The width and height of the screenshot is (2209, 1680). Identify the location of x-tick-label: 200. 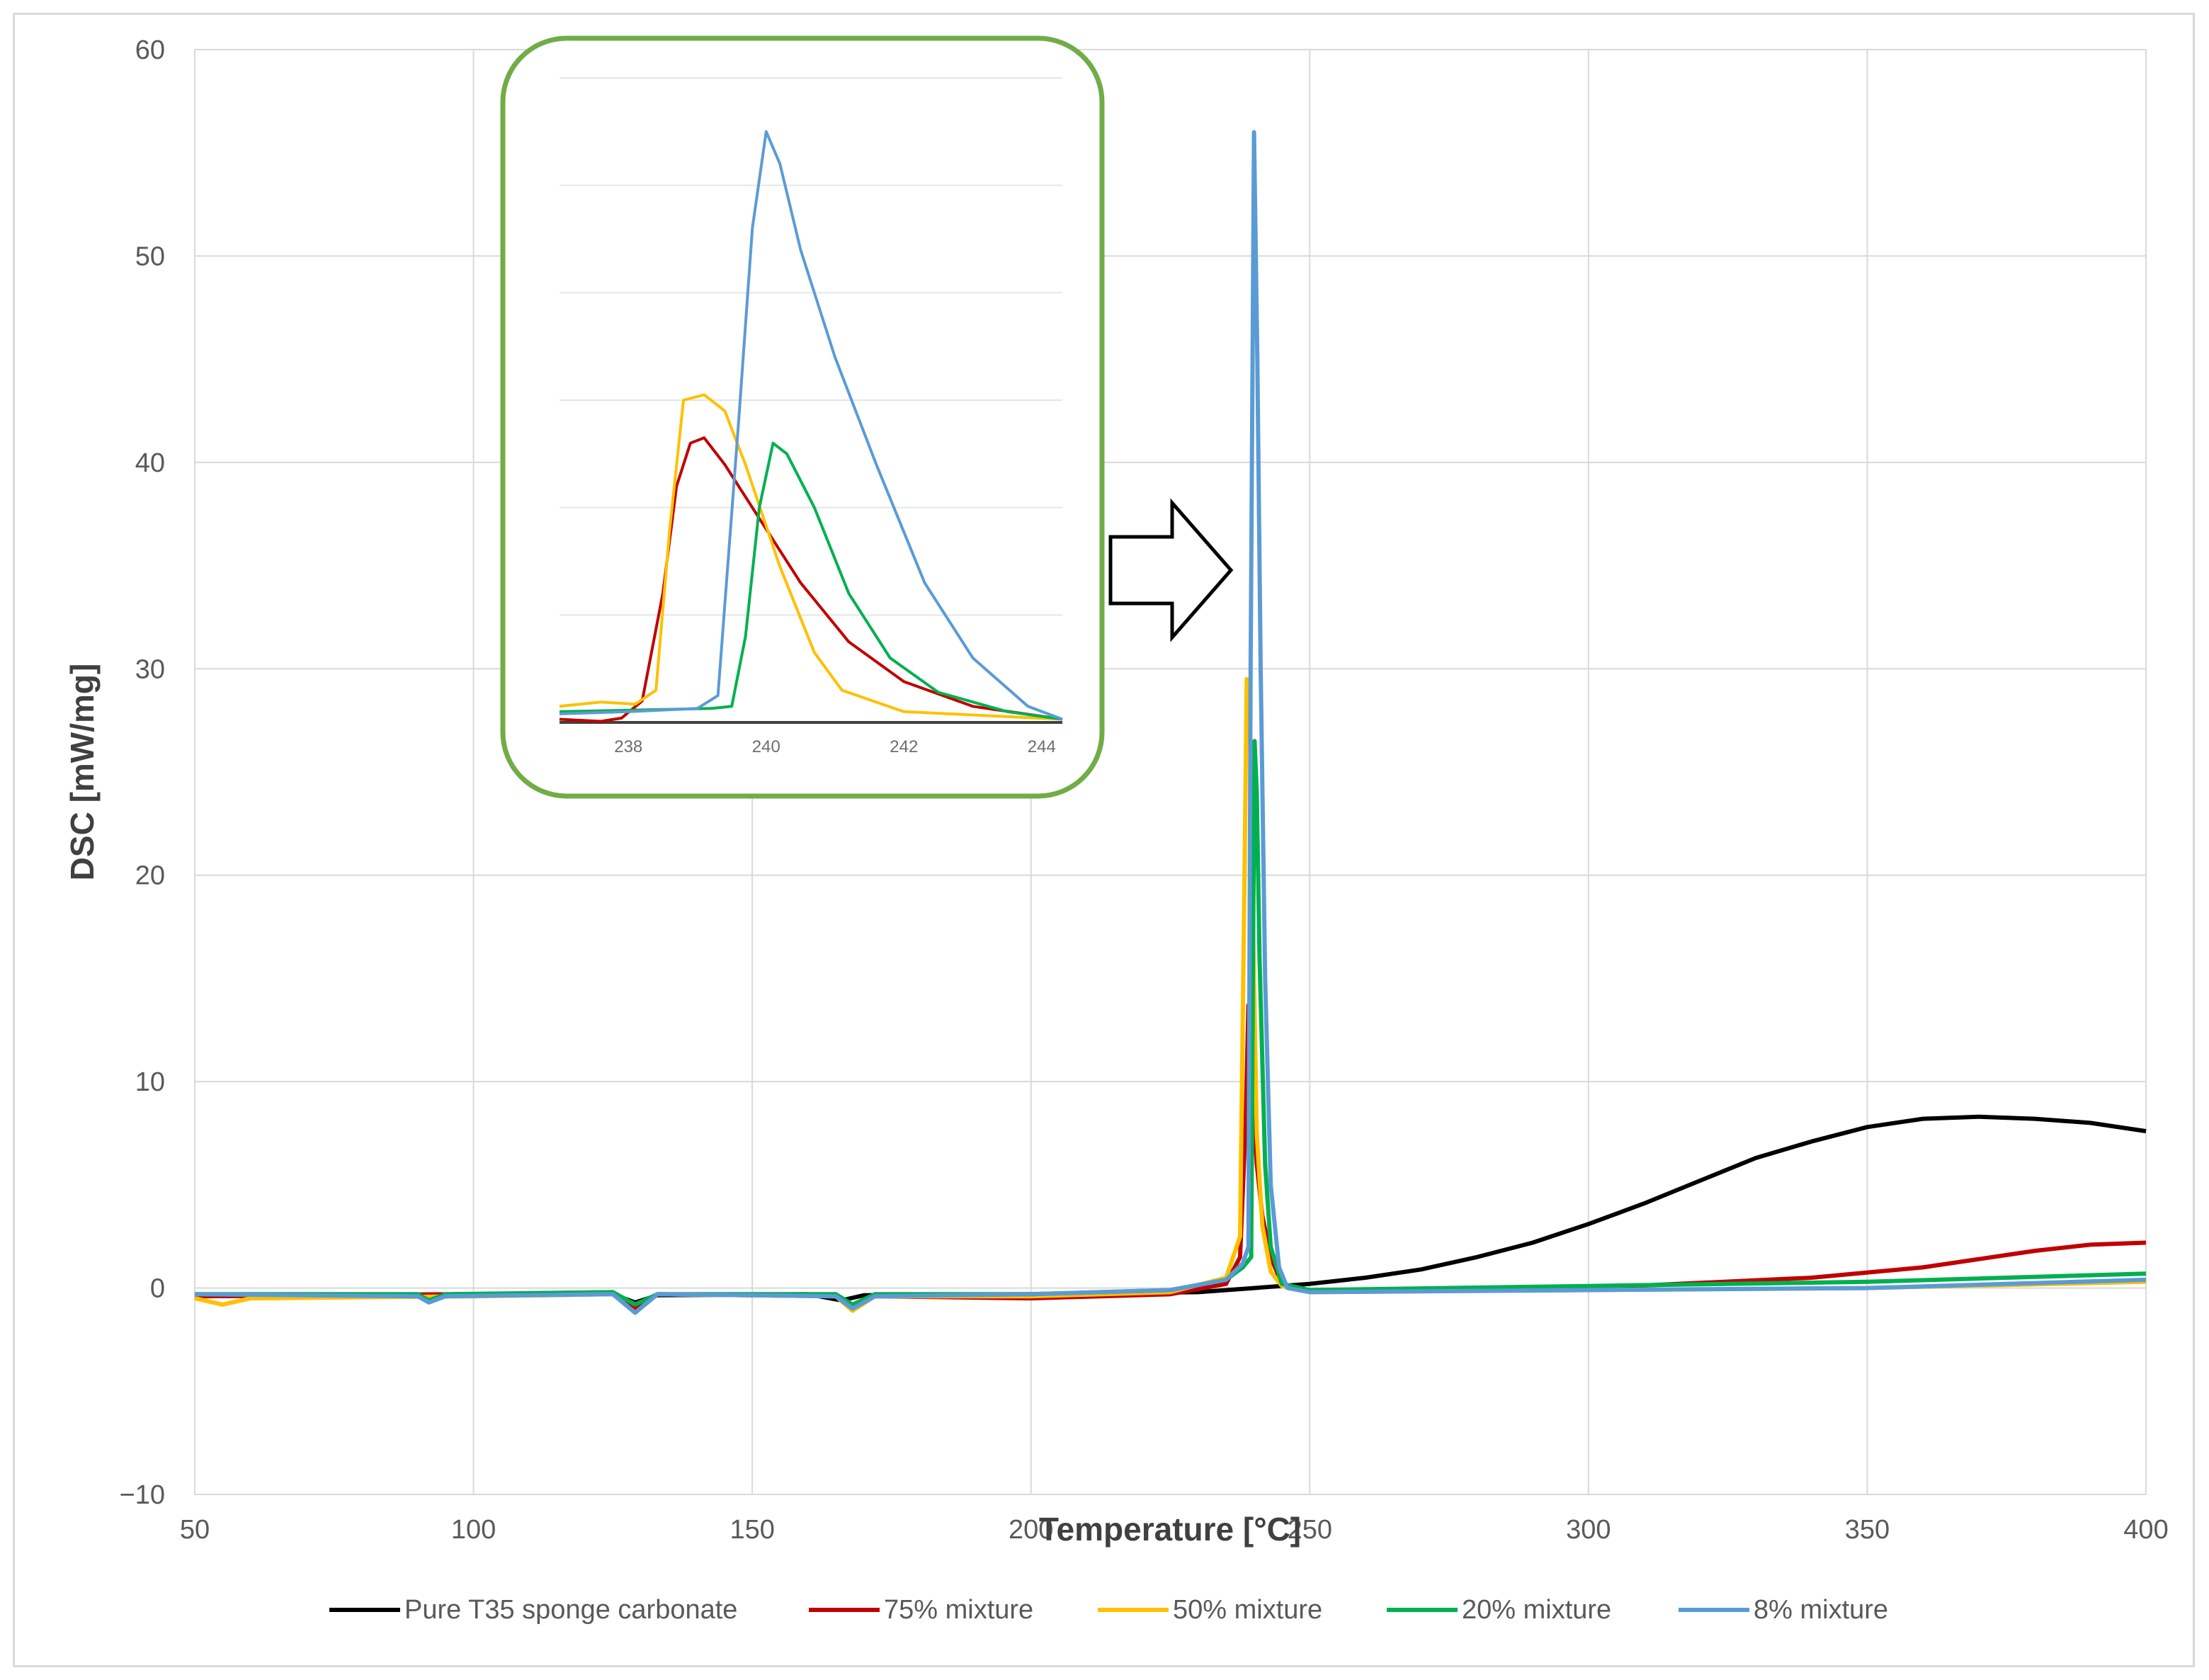
(1031, 1530).